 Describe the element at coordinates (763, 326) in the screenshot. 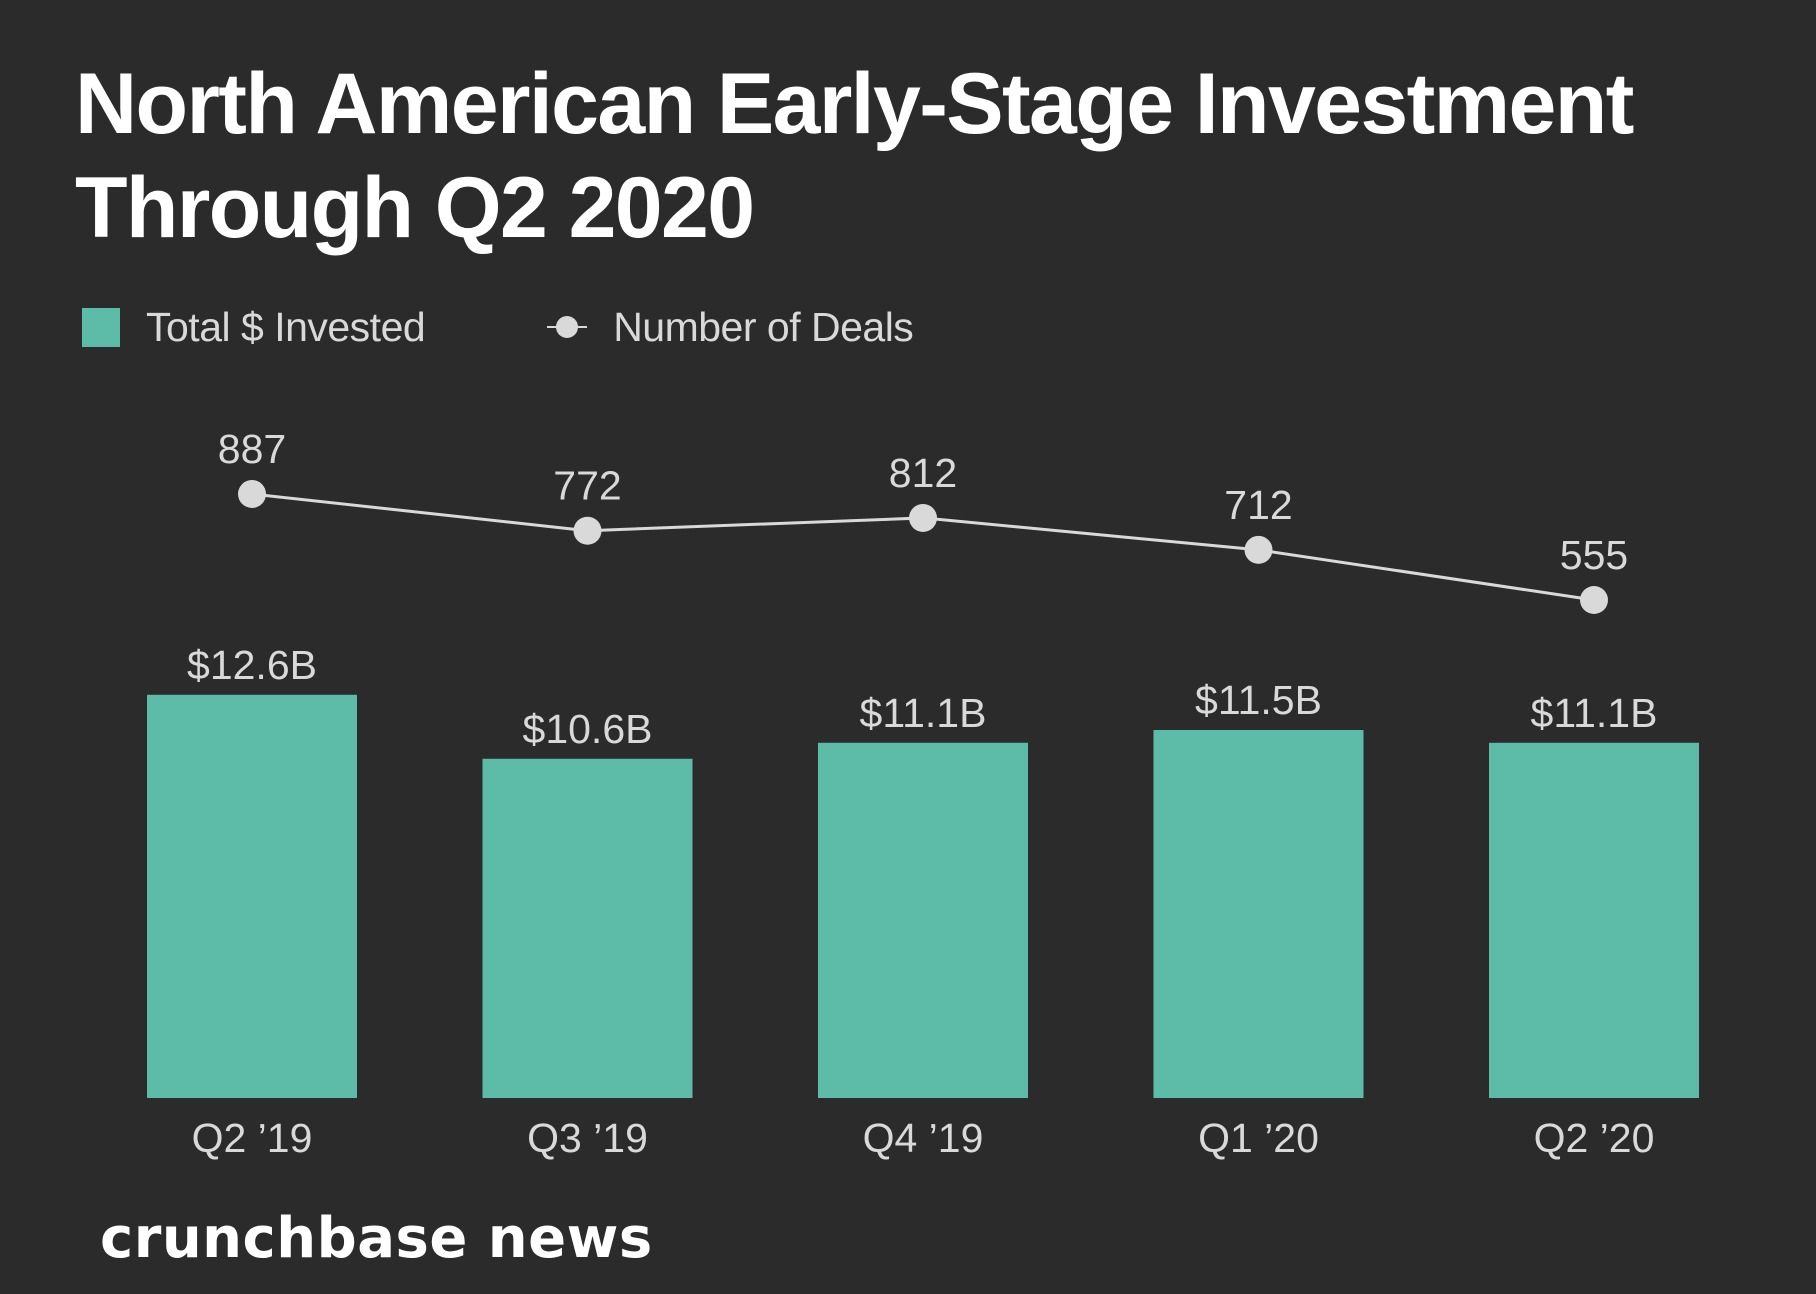

I see `legend-label-number-of-deals: Number of Deals` at that location.